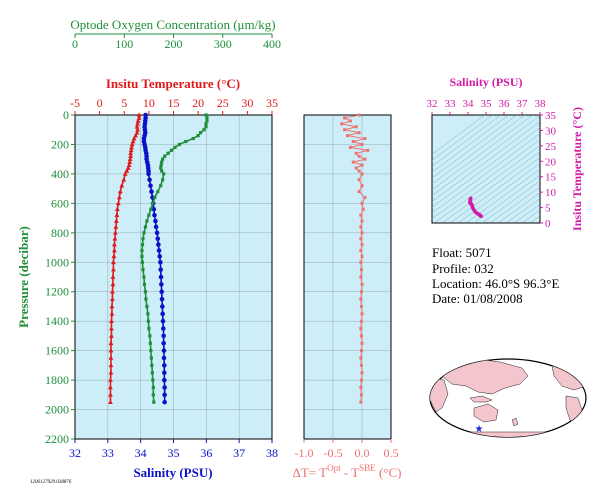 The width and height of the screenshot is (608, 500). I want to click on delta-label-prefix: ΔT= T, so click(310, 472).